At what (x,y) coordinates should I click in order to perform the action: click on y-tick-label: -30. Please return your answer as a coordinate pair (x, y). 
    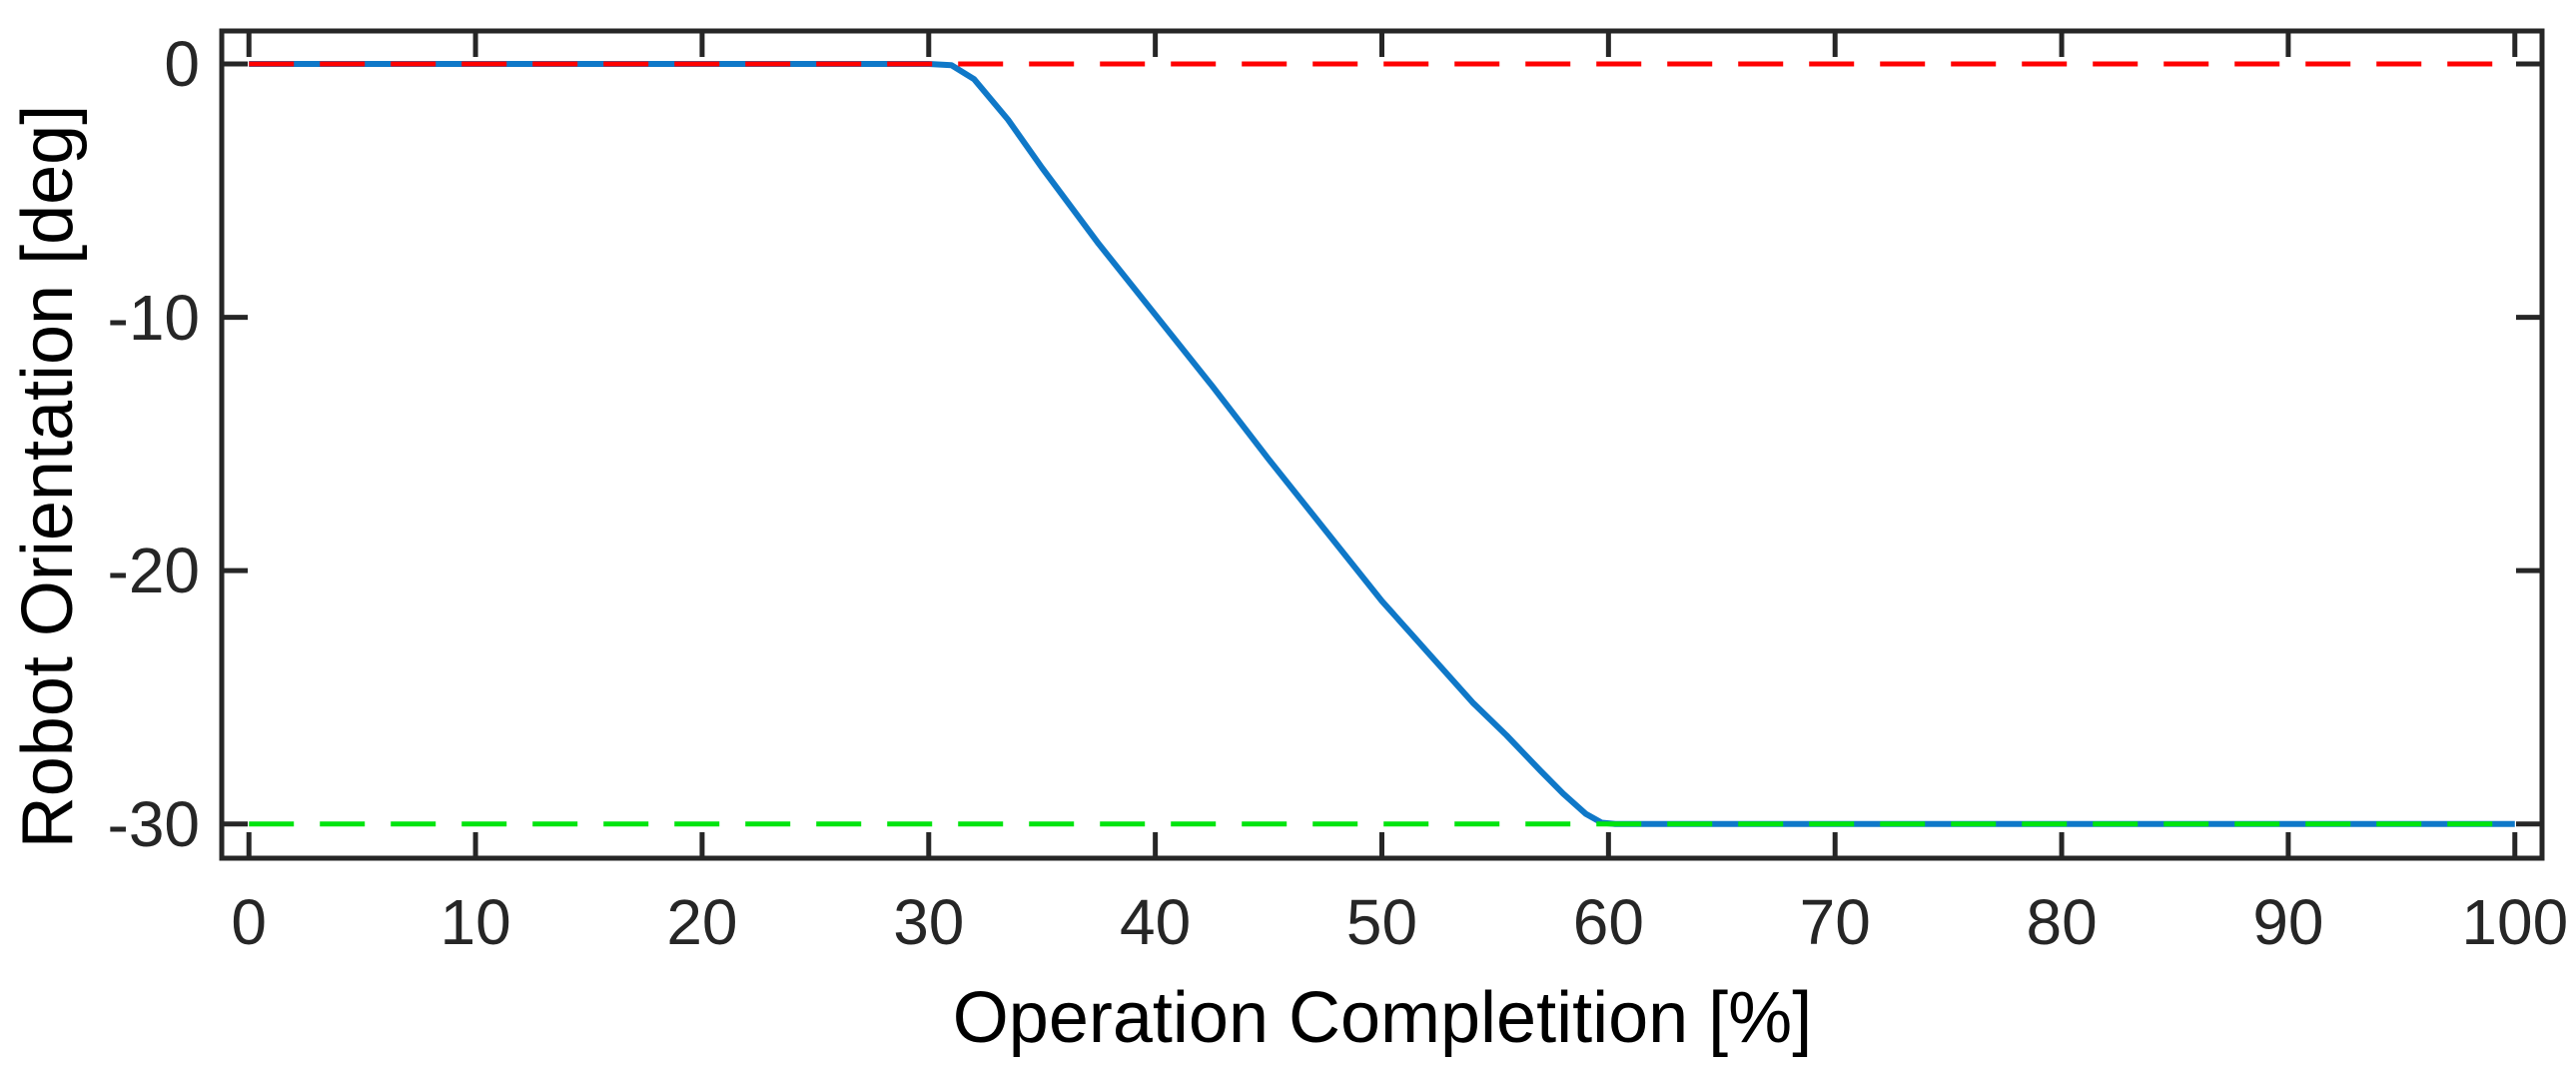
    Looking at the image, I should click on (154, 823).